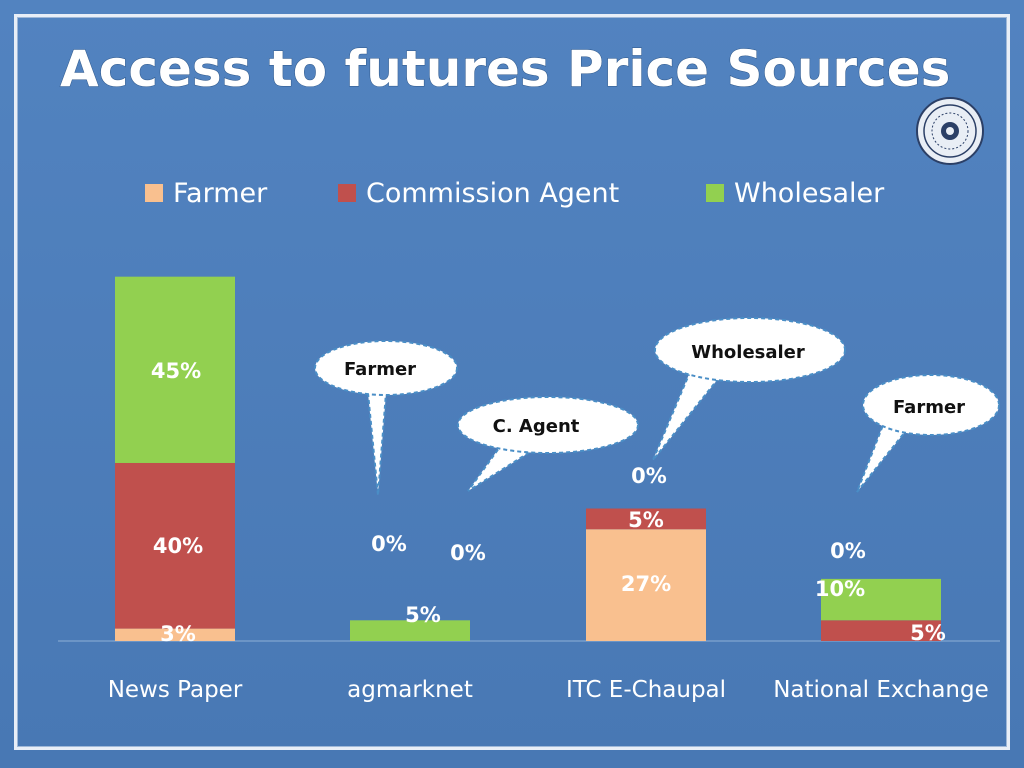  What do you see at coordinates (492, 193) in the screenshot?
I see `legend-label-1: Commission Agent` at bounding box center [492, 193].